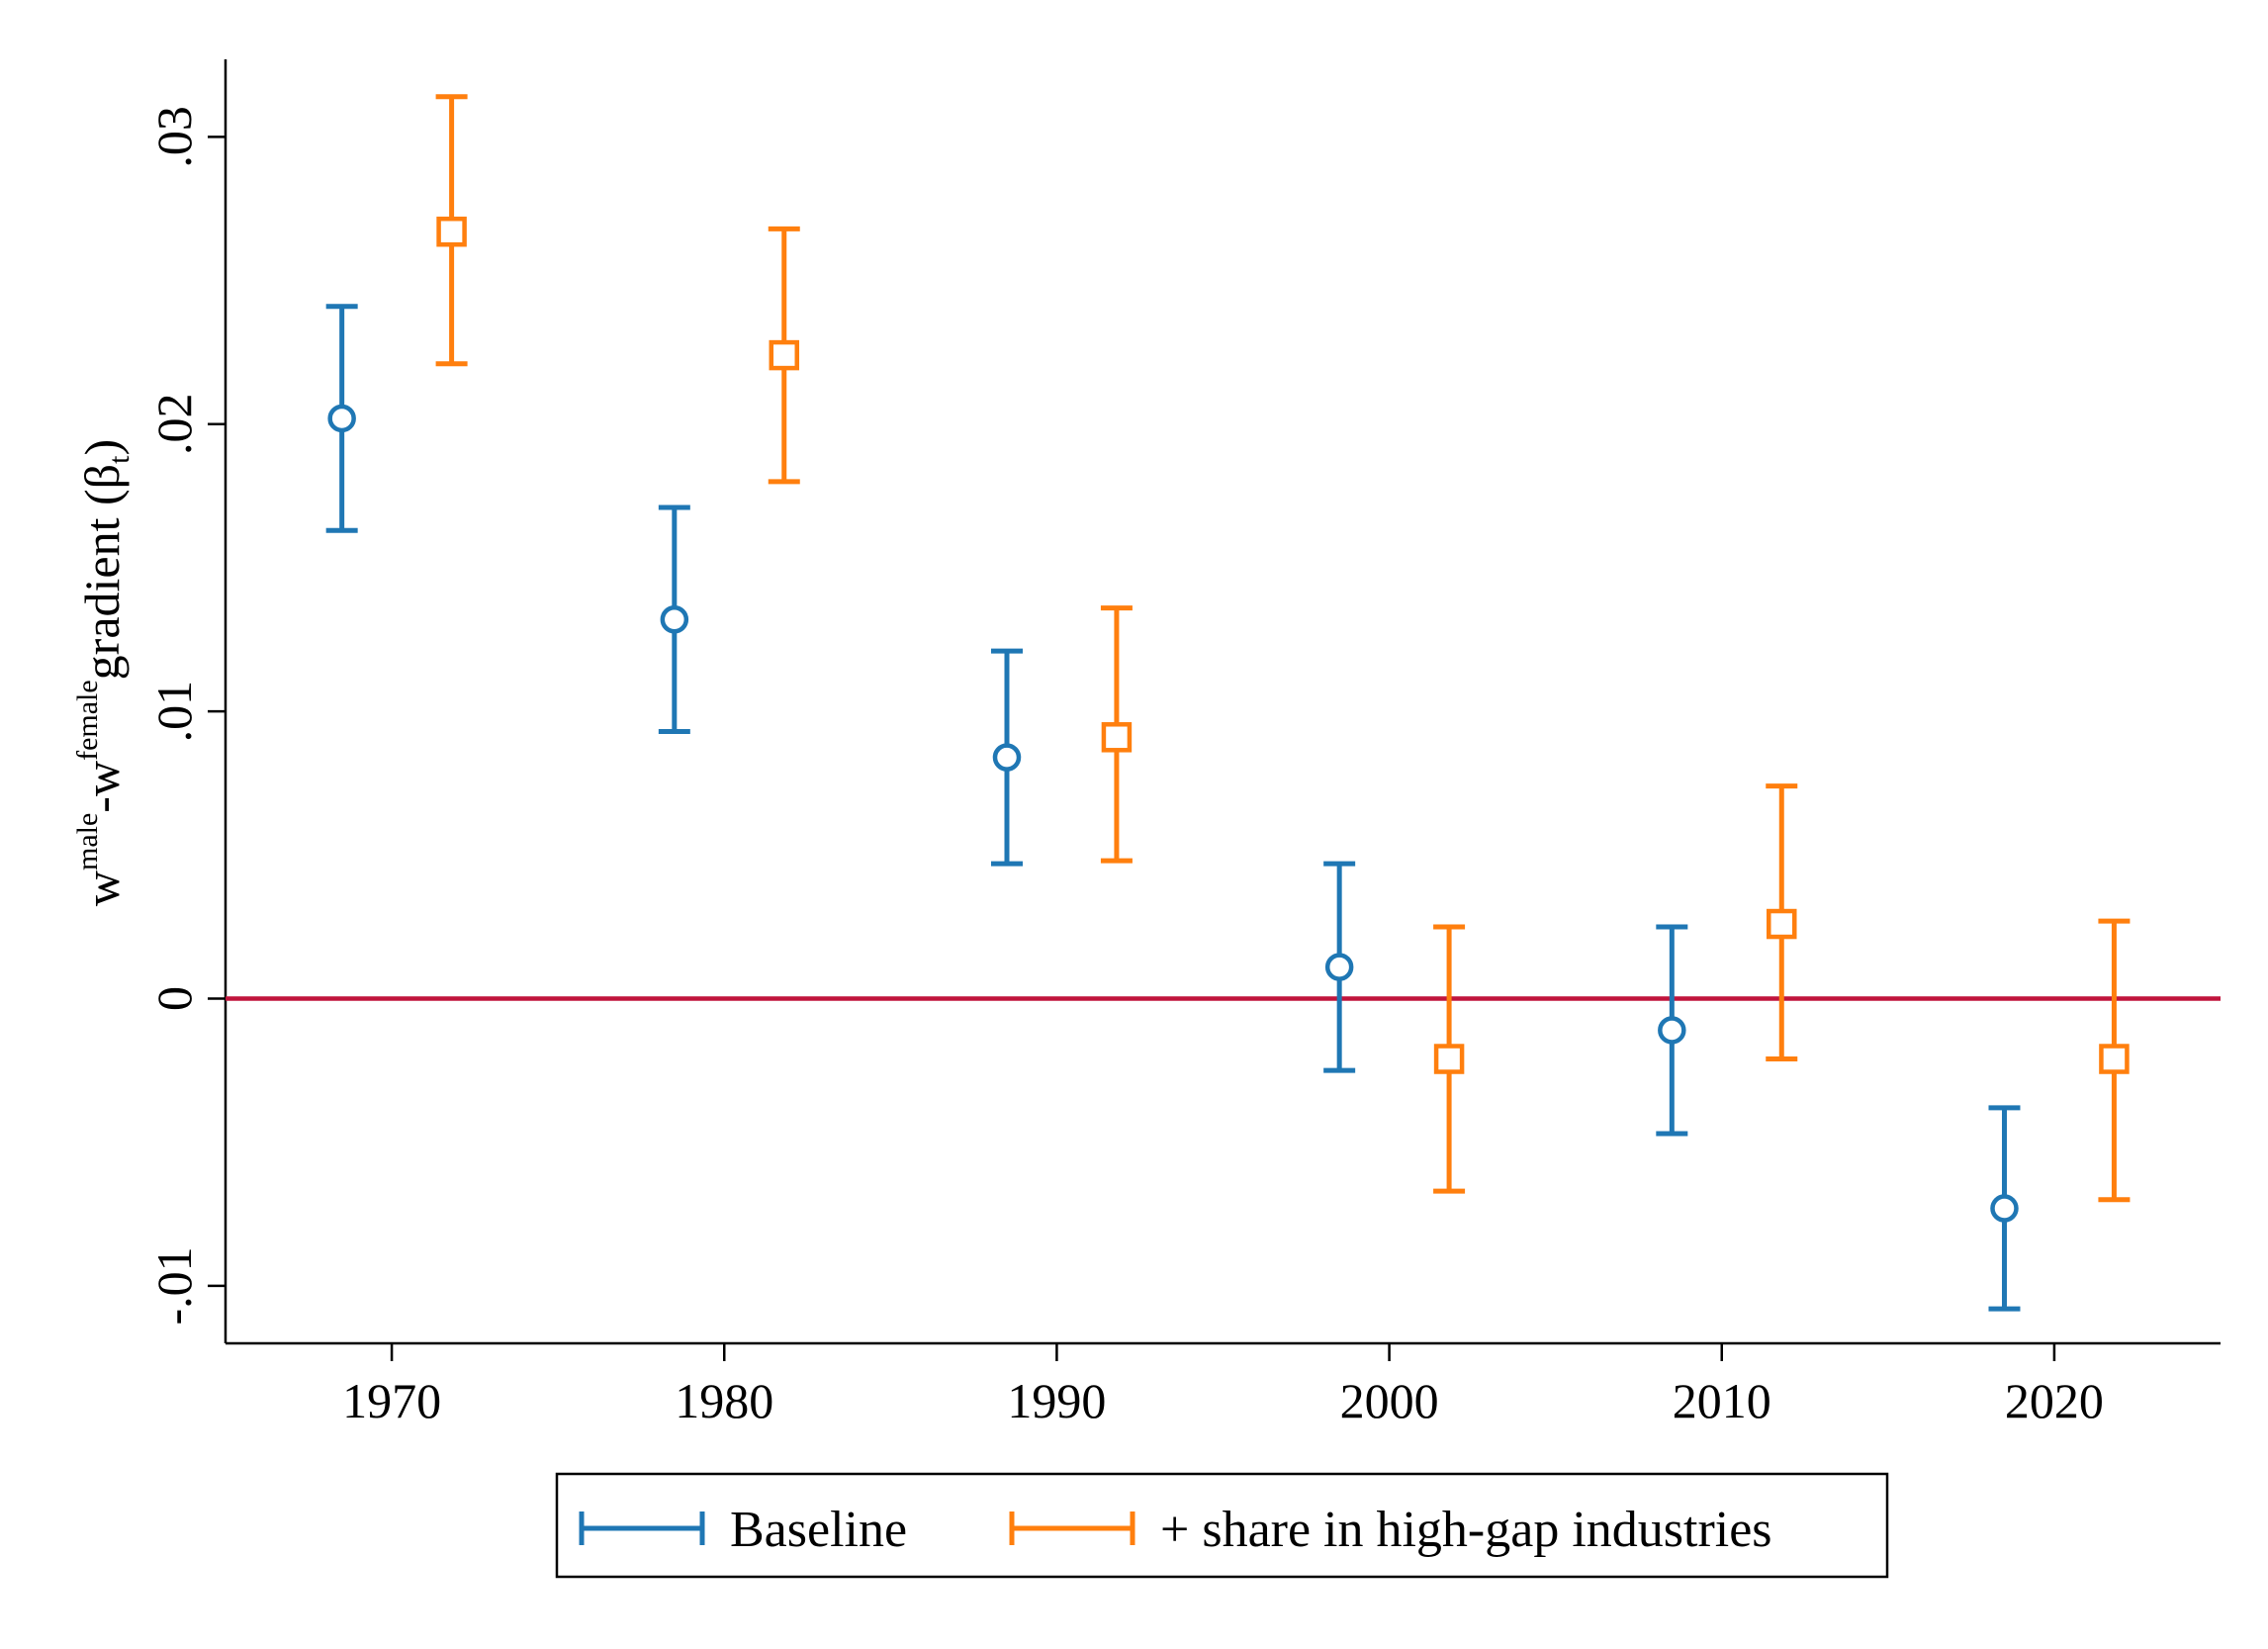 This screenshot has width=2268, height=1649. Describe the element at coordinates (1466, 1530) in the screenshot. I see `legend-label-controls: + share in high-gap industries` at that location.